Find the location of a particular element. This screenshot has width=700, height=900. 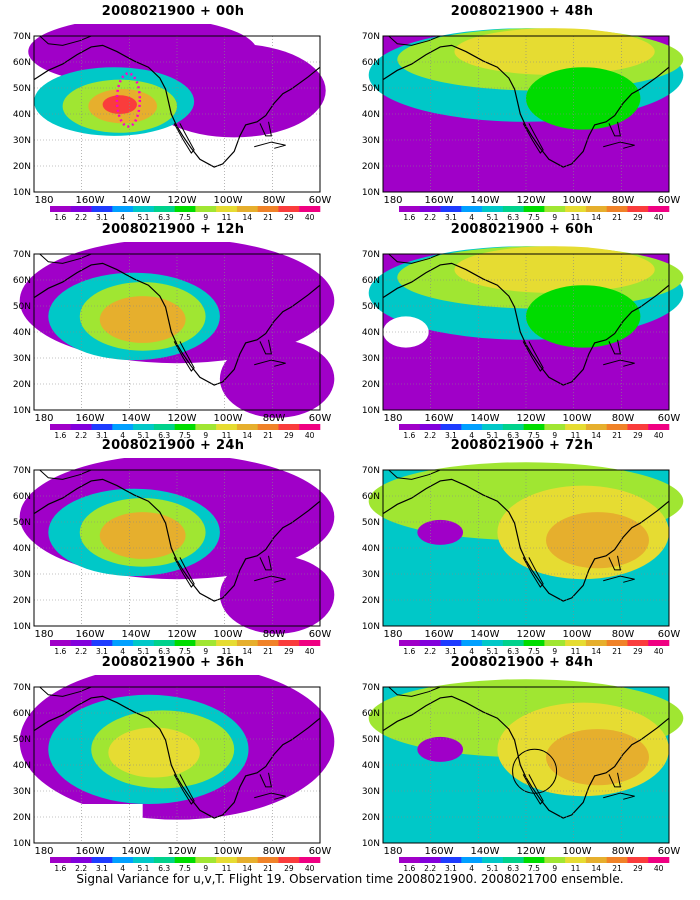

colorbar-label: 1.6 is located at coordinates (409, 216).